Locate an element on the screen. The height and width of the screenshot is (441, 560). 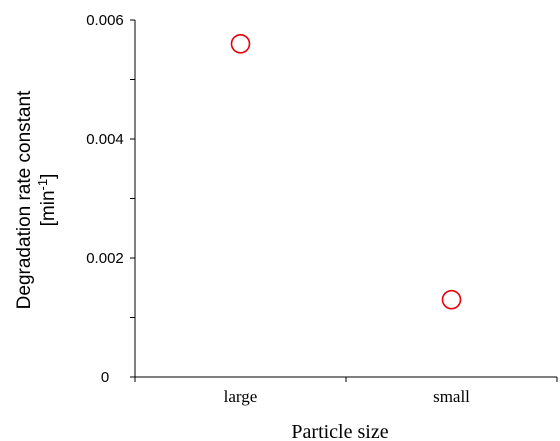
x-tick-labels: large small is located at coordinates (347, 396).